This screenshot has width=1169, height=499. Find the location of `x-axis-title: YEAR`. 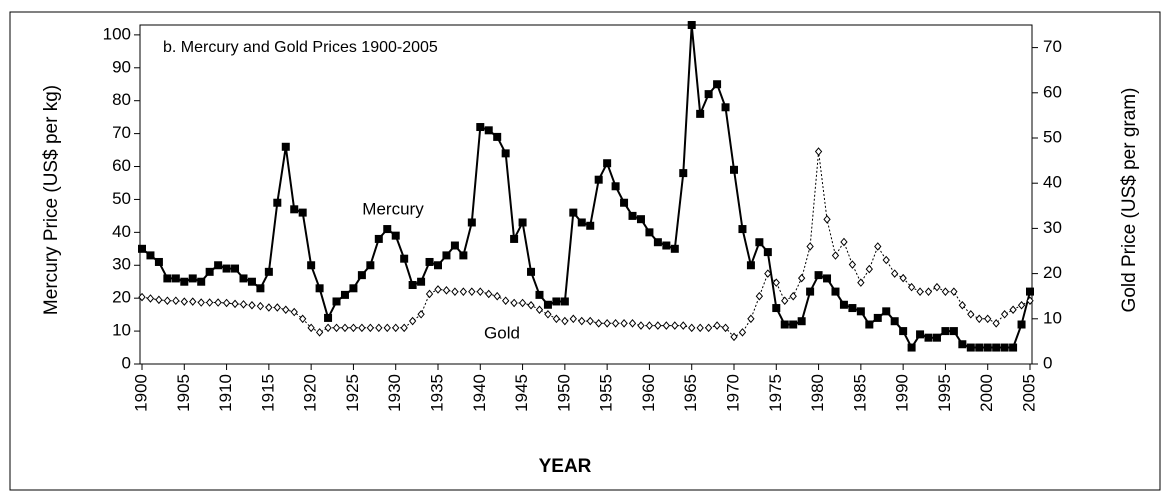

x-axis-title: YEAR is located at coordinates (565, 466).